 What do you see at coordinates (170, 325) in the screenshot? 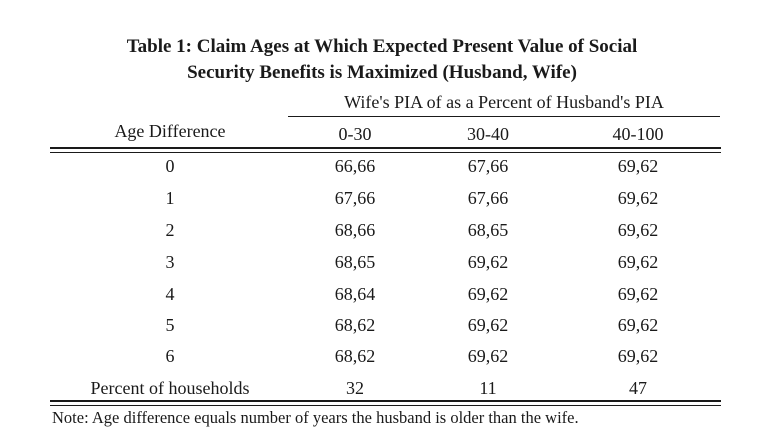
I see `row-label: 5` at bounding box center [170, 325].